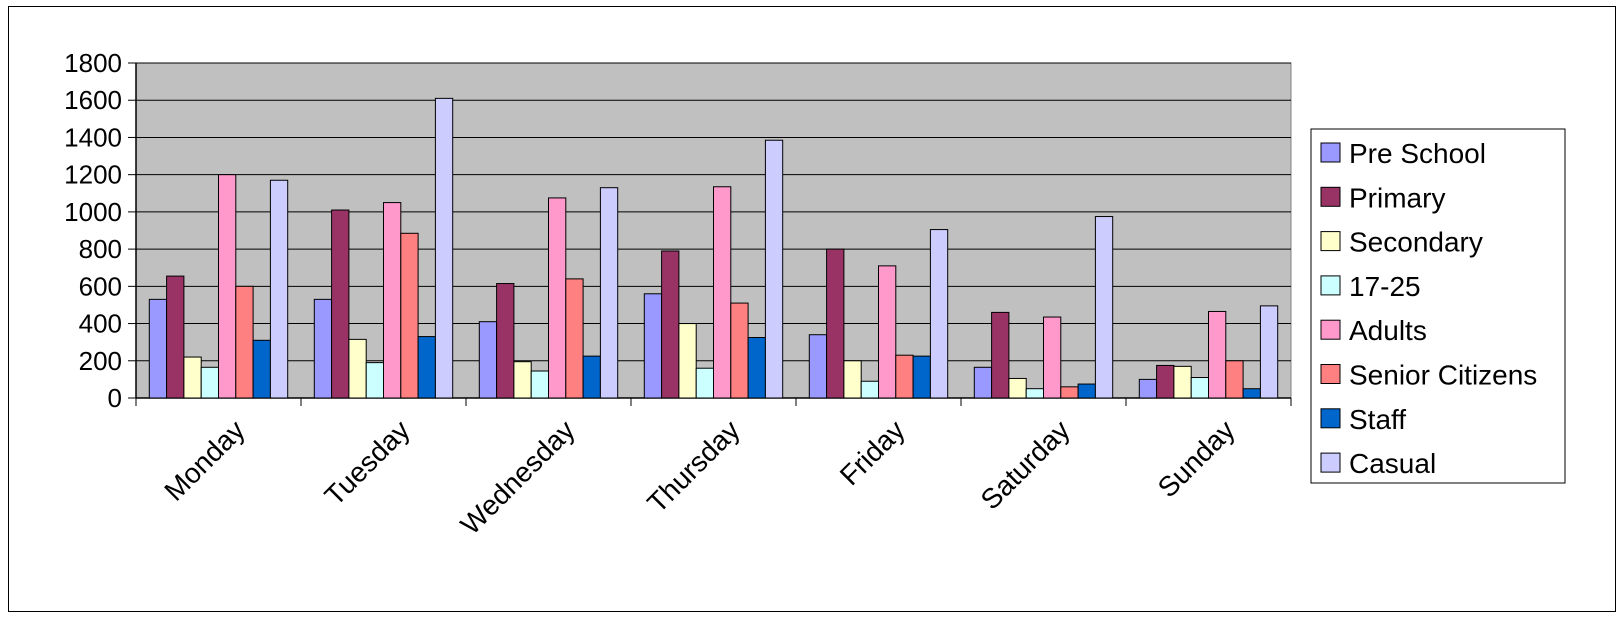 Image resolution: width=1624 pixels, height=620 pixels. Describe the element at coordinates (818, 366) in the screenshot. I see `bar-friday-pre-school` at that location.